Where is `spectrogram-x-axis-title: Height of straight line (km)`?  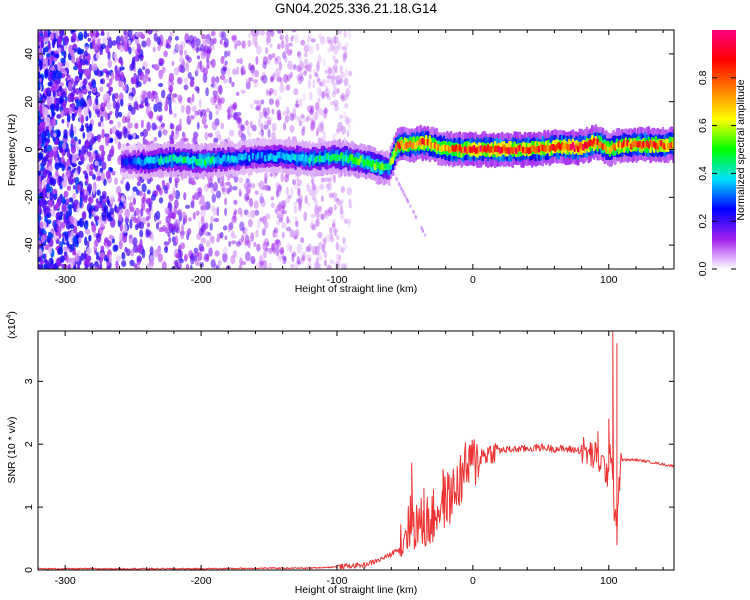 spectrogram-x-axis-title: Height of straight line (km) is located at coordinates (356, 289).